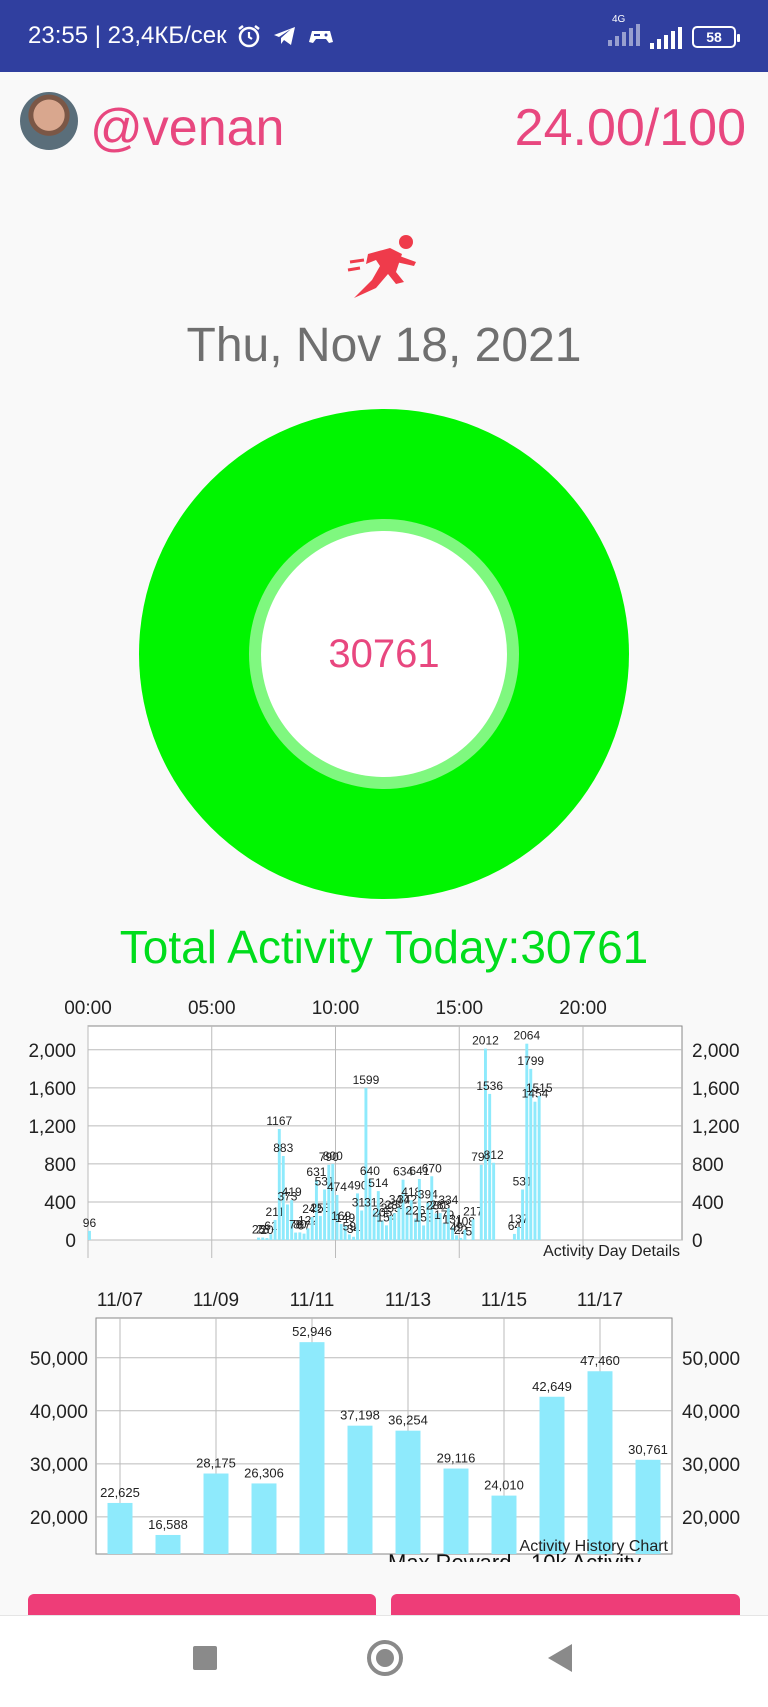 The image size is (768, 1707). I want to click on day-chart-data-label: 280, so click(436, 1205).